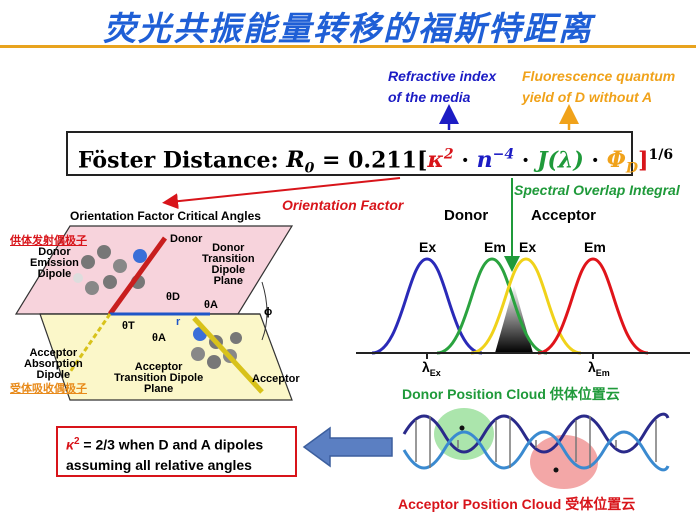  I want to click on orientation-diagram, so click(154, 313).